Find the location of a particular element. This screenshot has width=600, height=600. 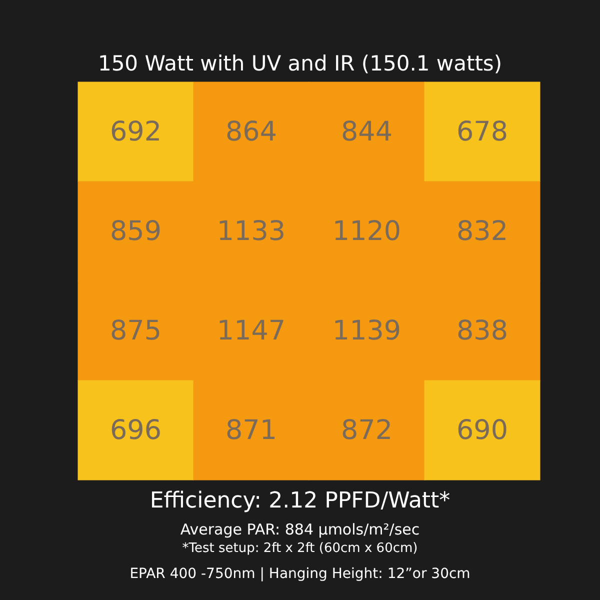

text: Efficiency: 2.12 PPFD/Watt* is located at coordinates (300, 501).